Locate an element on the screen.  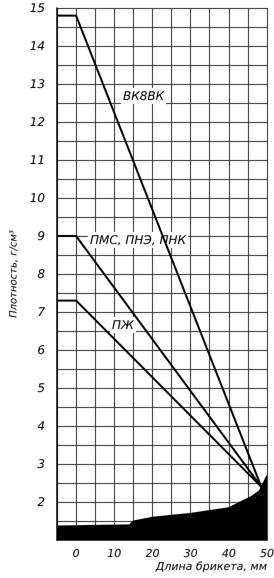
x-tick-label: 50 is located at coordinates (267, 553).